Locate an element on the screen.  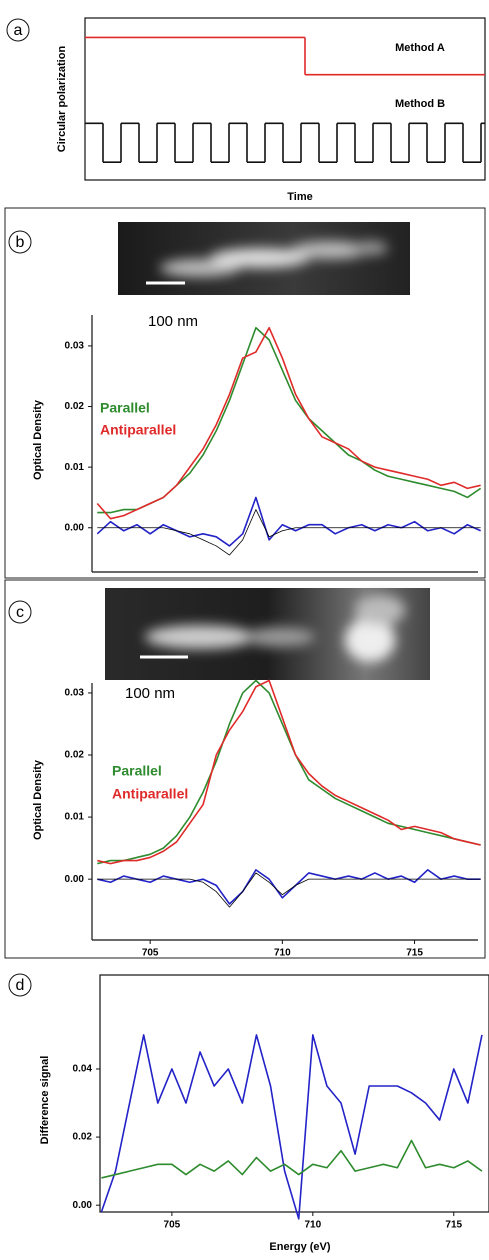
legend-label: Method B is located at coordinates (420, 104).